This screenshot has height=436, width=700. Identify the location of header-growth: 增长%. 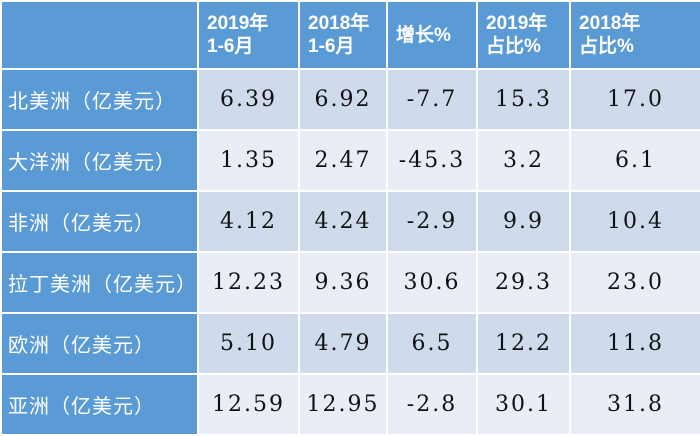
(432, 35).